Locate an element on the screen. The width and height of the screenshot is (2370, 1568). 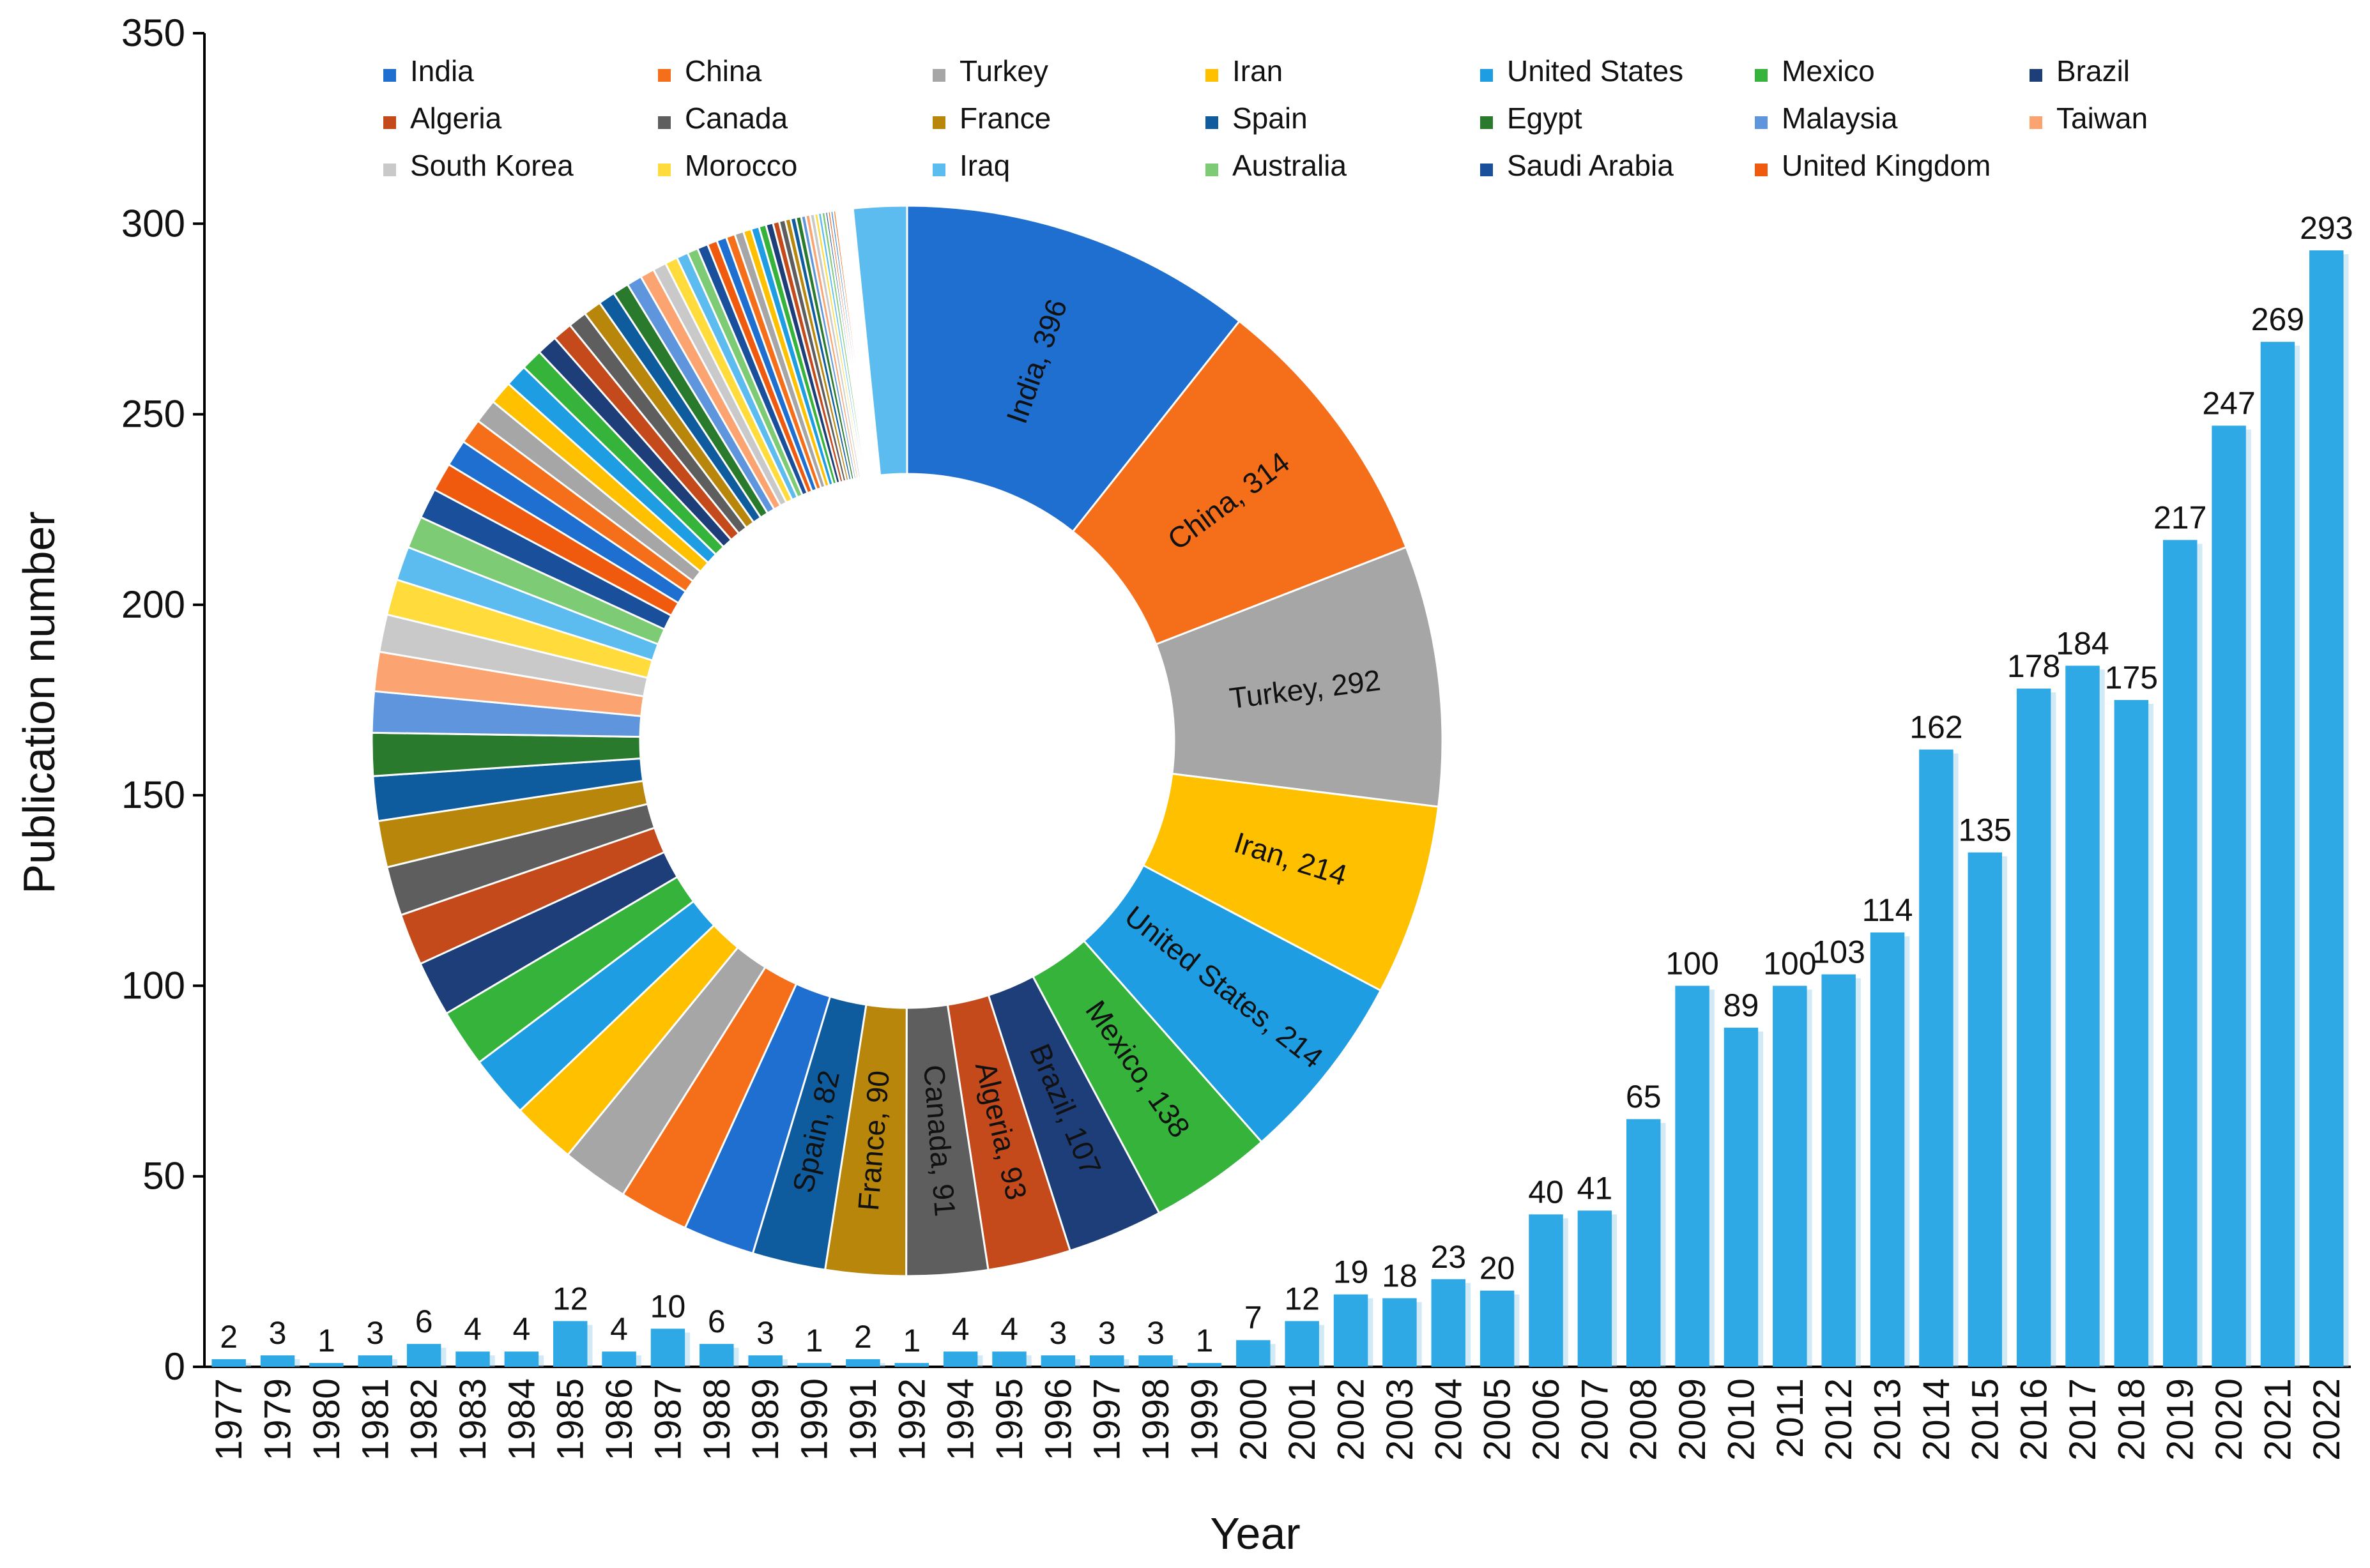
x-tick-label: 1982 is located at coordinates (424, 1419).